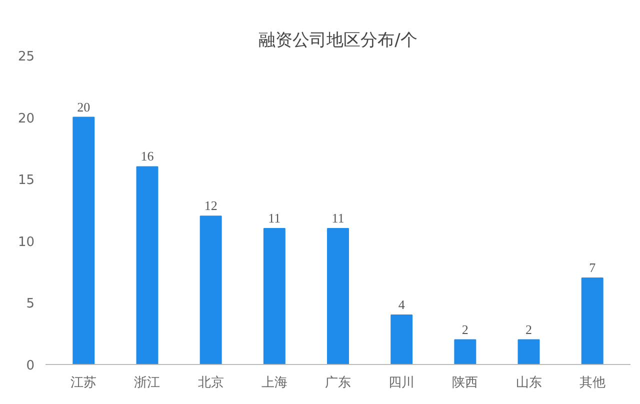  Describe the element at coordinates (83, 383) in the screenshot. I see `x-tick-label: 江苏` at that location.